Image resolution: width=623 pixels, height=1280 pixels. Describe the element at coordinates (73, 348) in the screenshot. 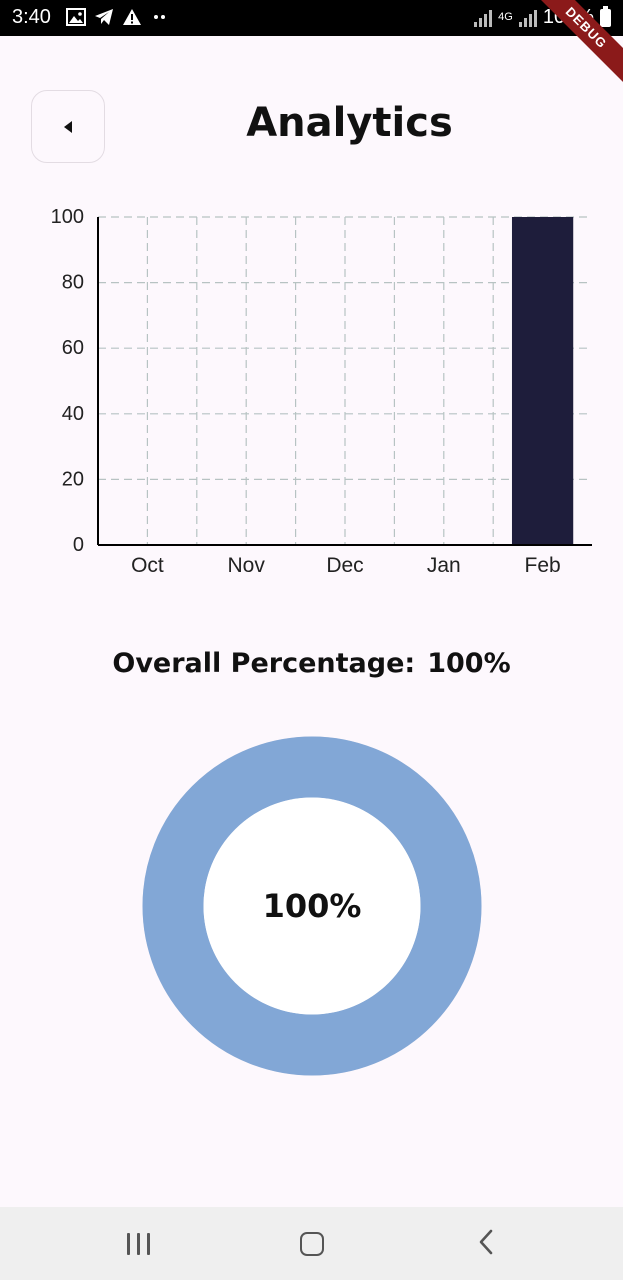

I see `y-tick-label: 60` at that location.